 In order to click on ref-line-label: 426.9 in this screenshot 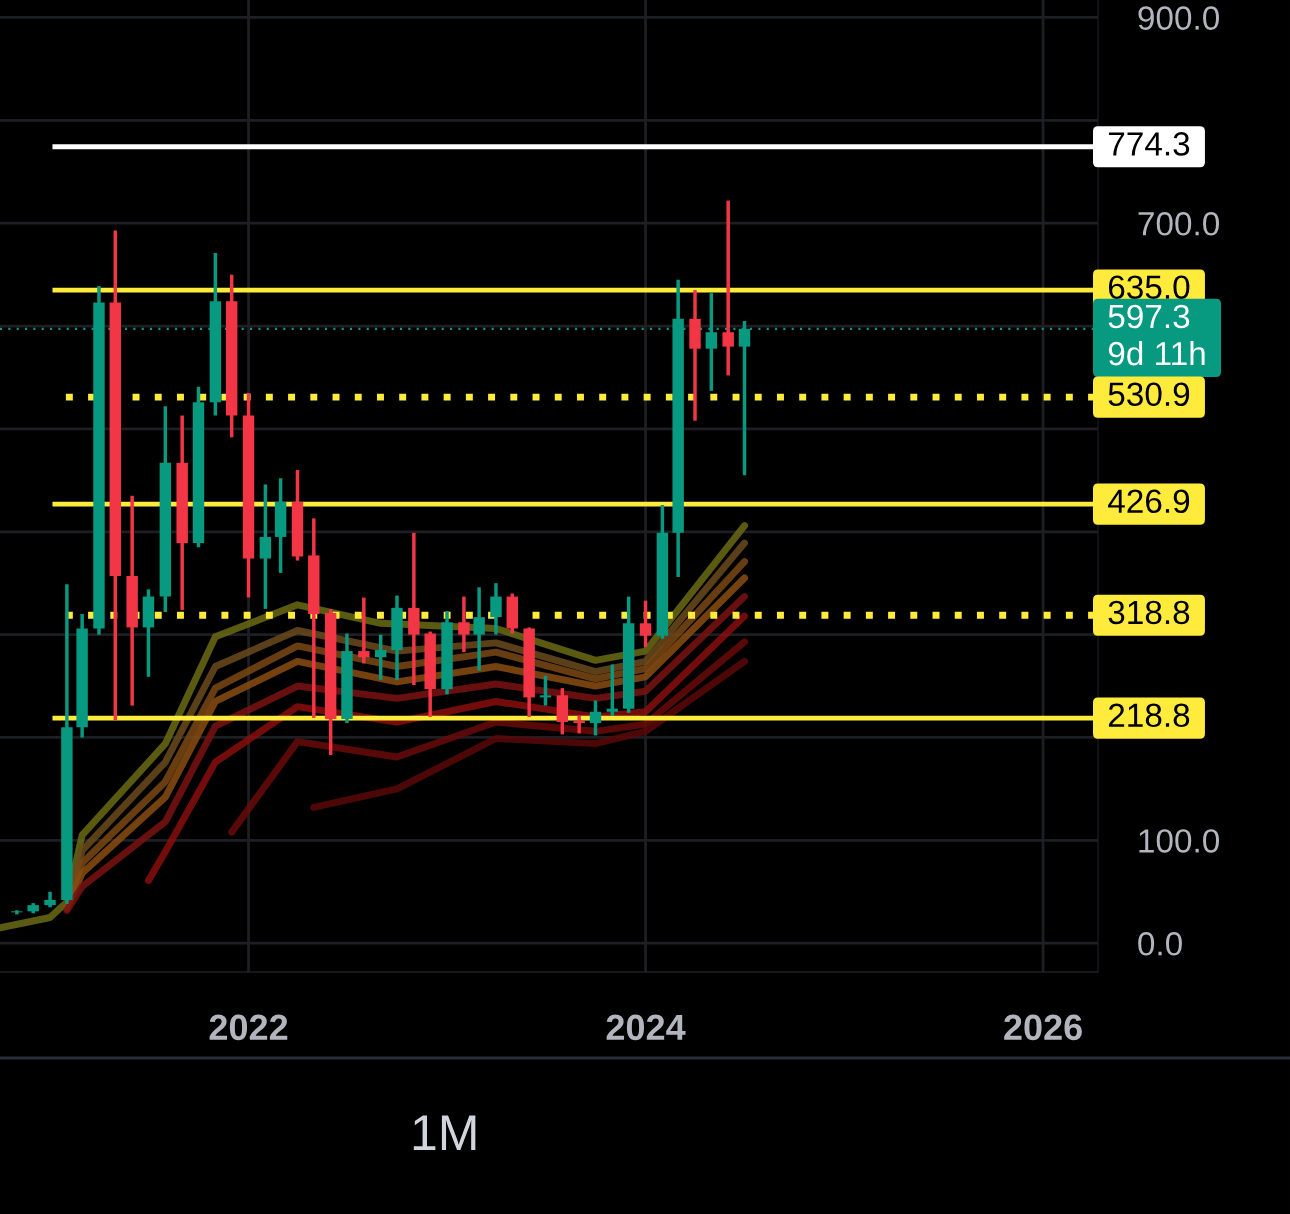, I will do `click(1149, 501)`.